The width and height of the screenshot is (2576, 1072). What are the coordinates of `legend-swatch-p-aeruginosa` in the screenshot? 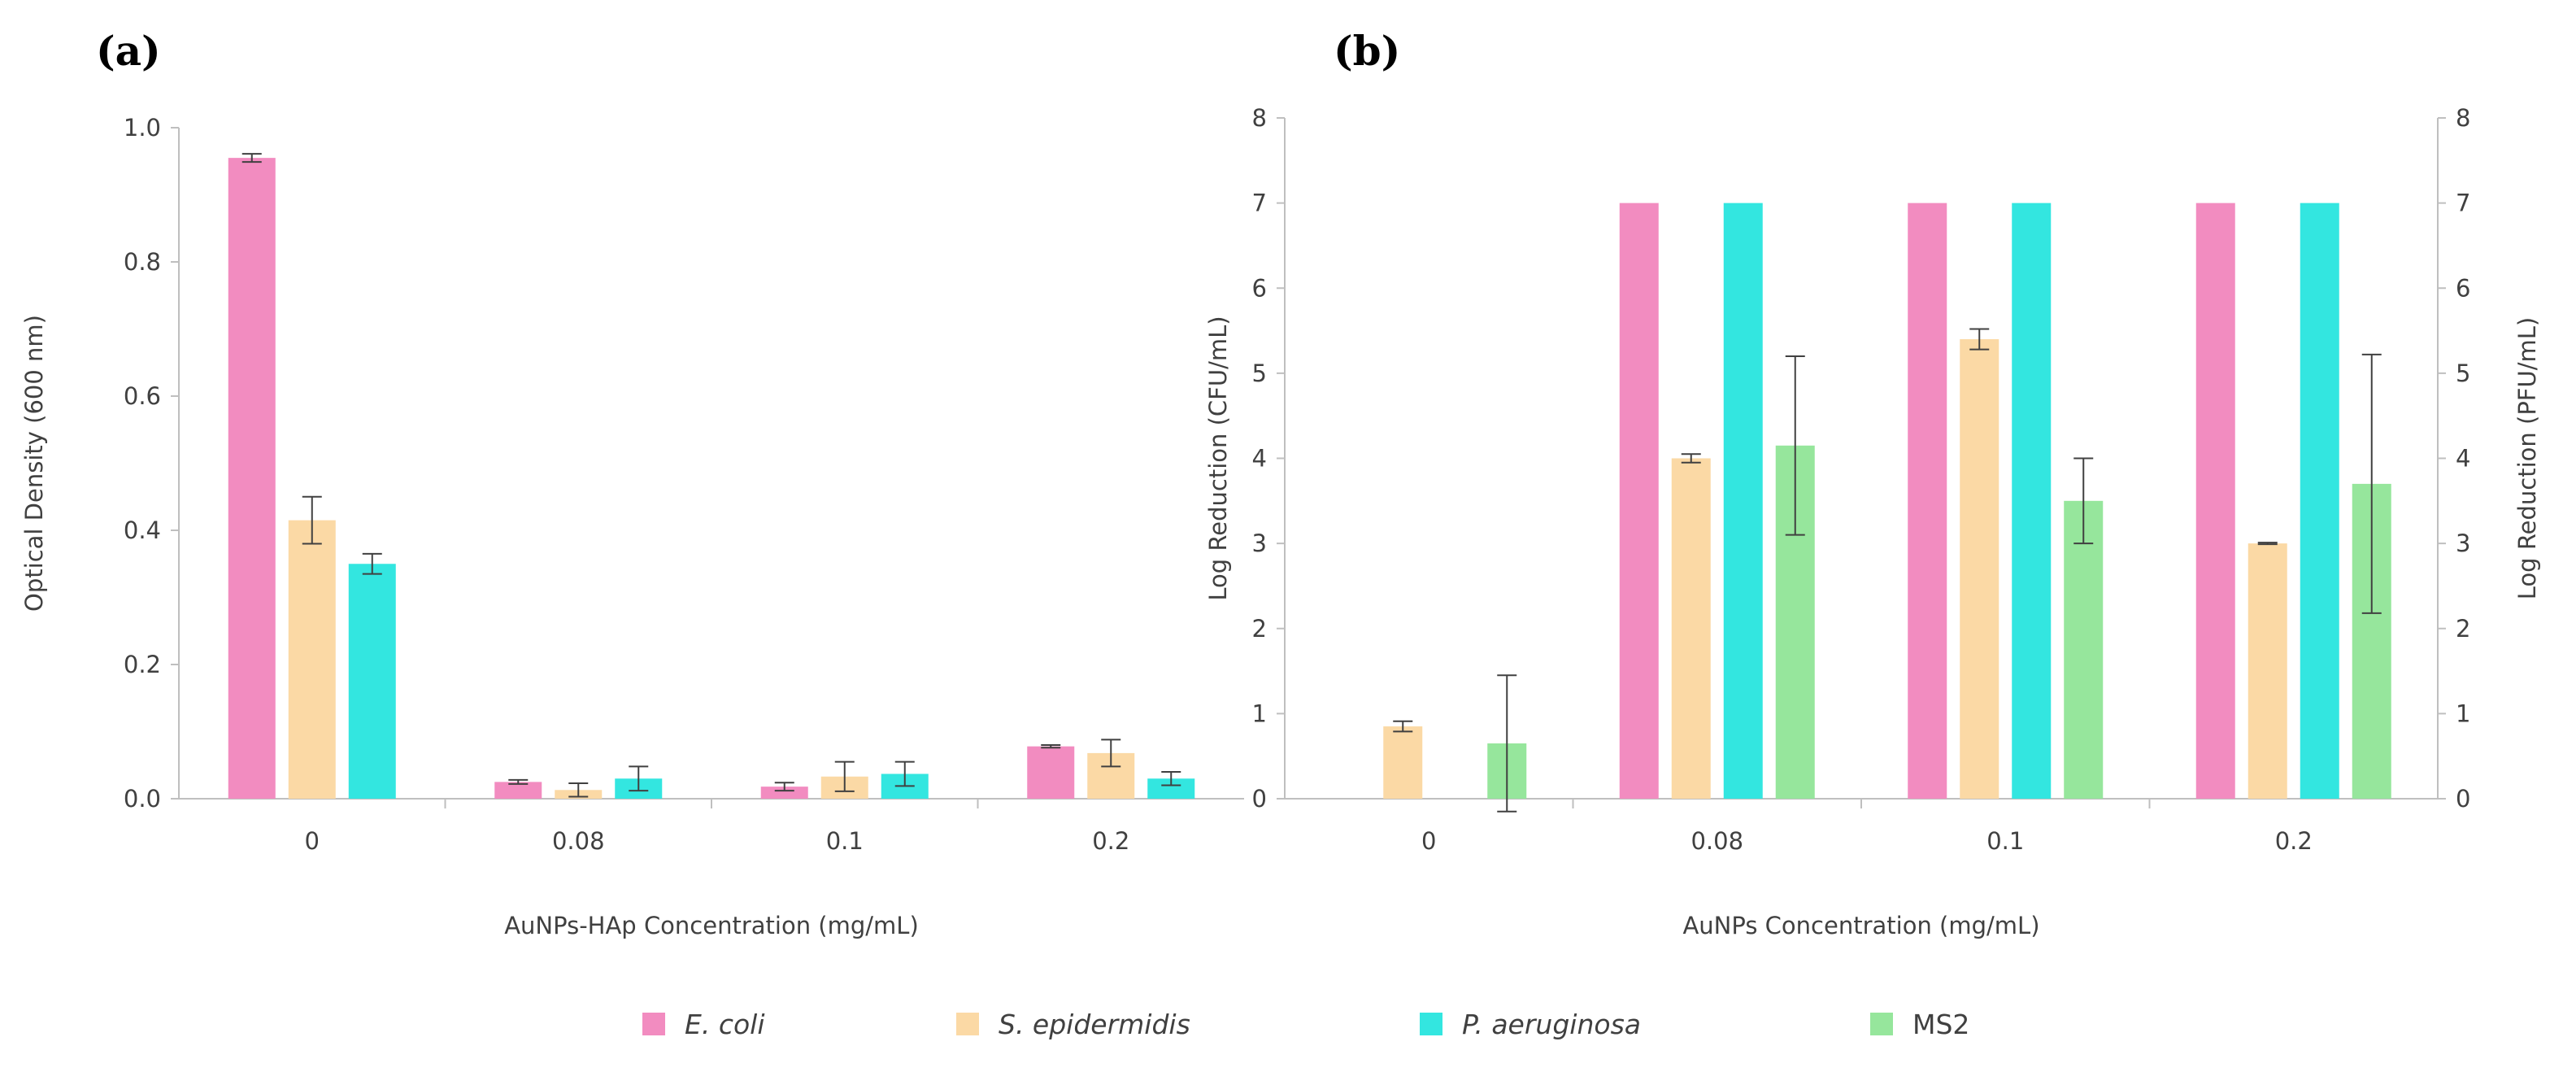 It's located at (1431, 1024).